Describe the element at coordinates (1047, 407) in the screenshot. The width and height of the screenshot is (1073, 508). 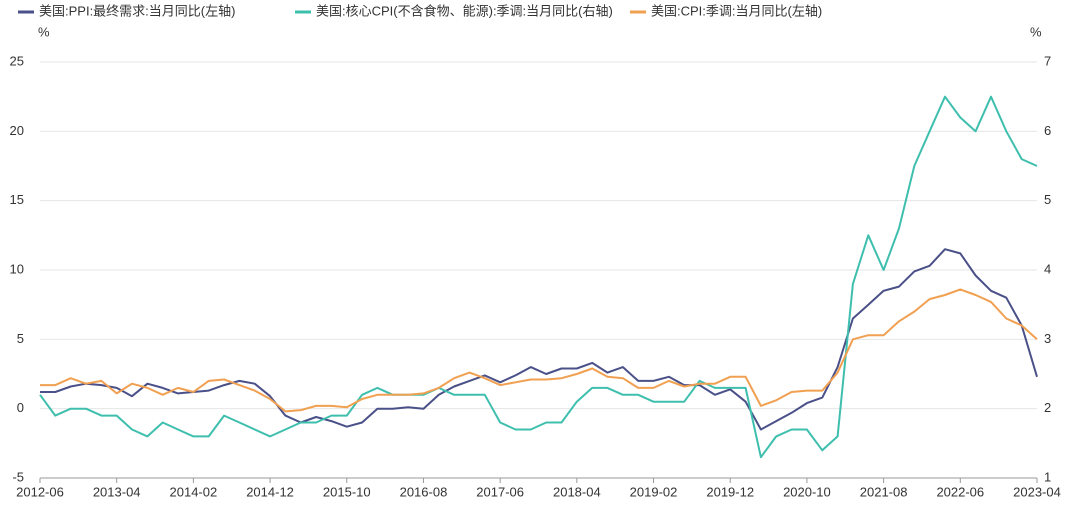
I see `y2-tick-label: 2` at that location.